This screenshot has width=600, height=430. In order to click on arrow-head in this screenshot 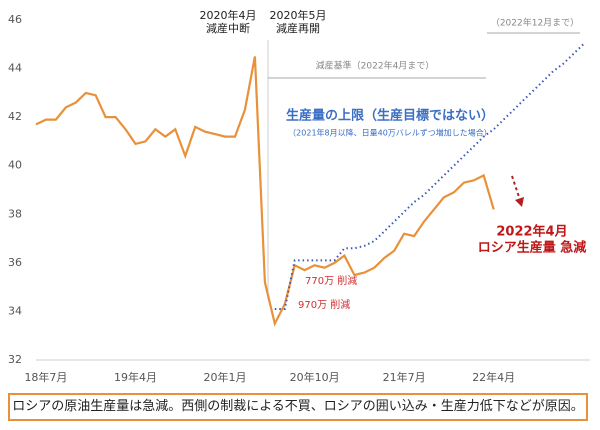, I will do `click(519, 202)`.